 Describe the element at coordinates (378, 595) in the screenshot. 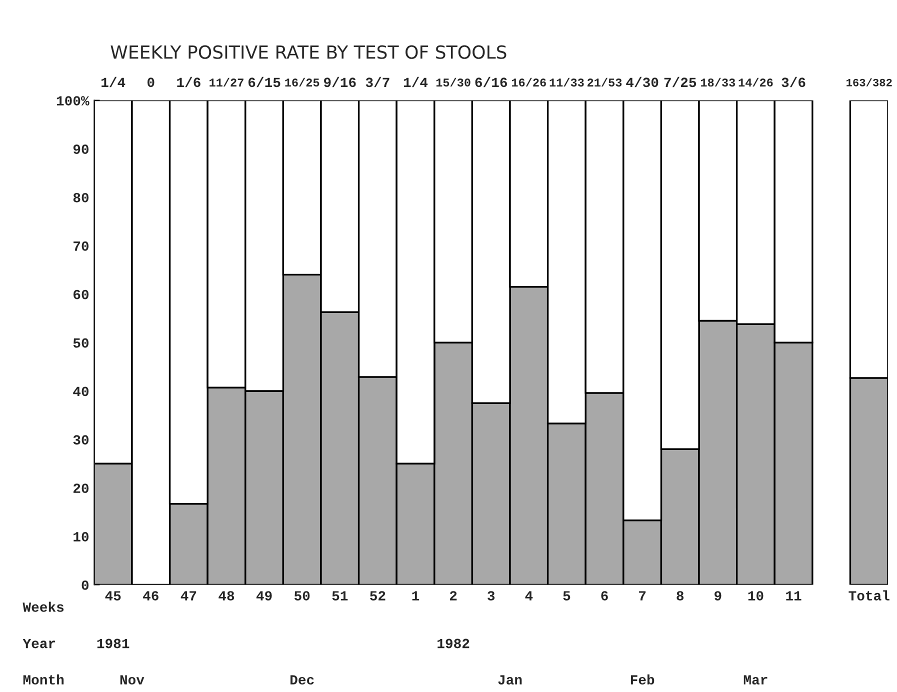

I see `x-tick-label: 52` at that location.